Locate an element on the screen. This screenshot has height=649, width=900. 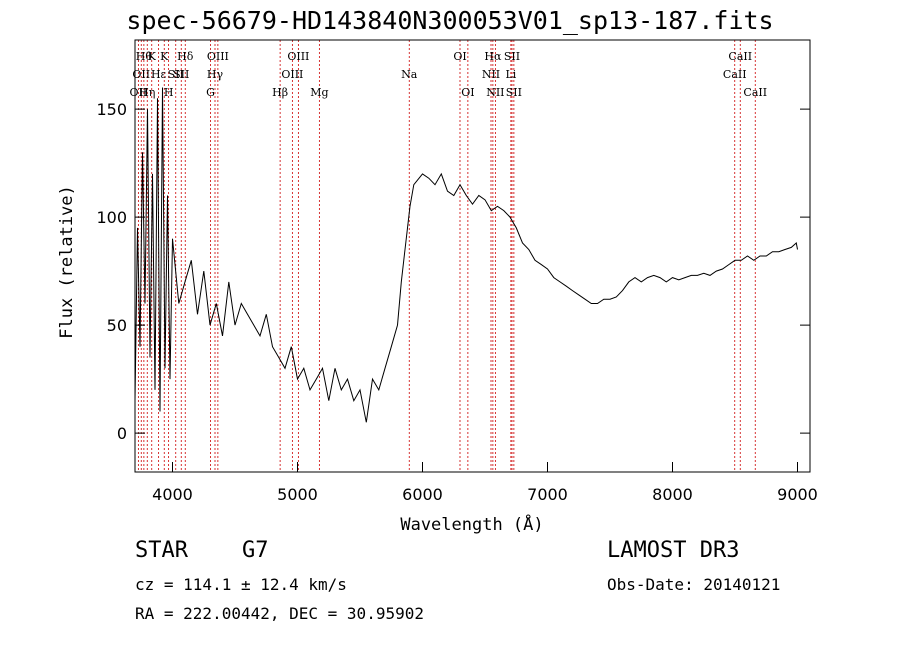
emission-line-label: H is located at coordinates (169, 92).